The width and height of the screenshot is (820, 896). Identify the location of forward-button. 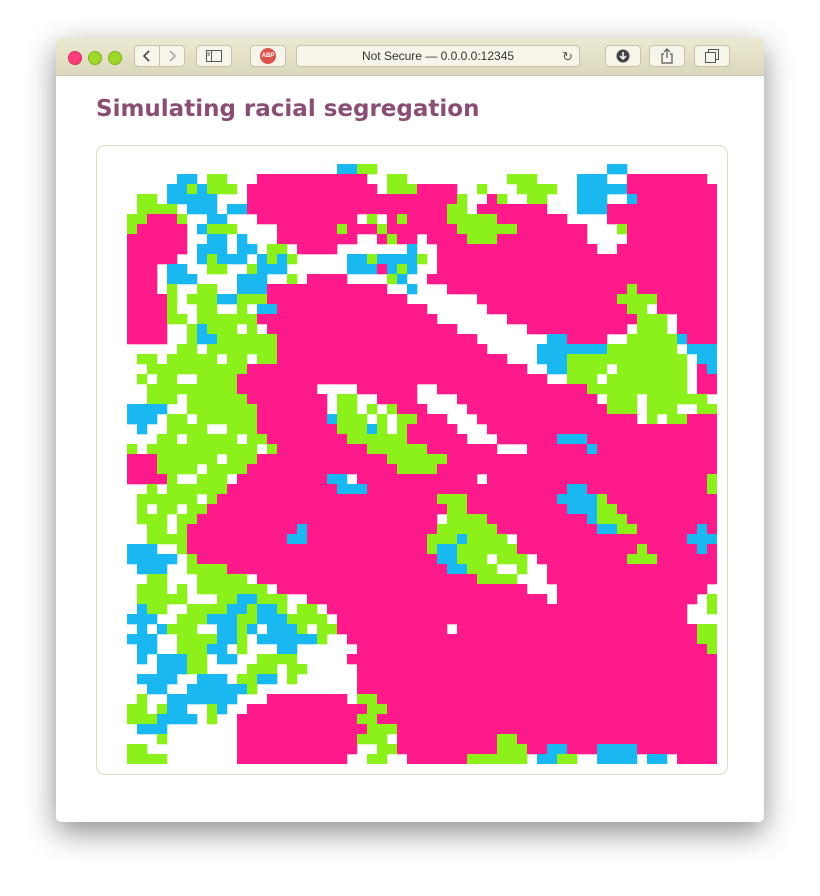
(172, 56).